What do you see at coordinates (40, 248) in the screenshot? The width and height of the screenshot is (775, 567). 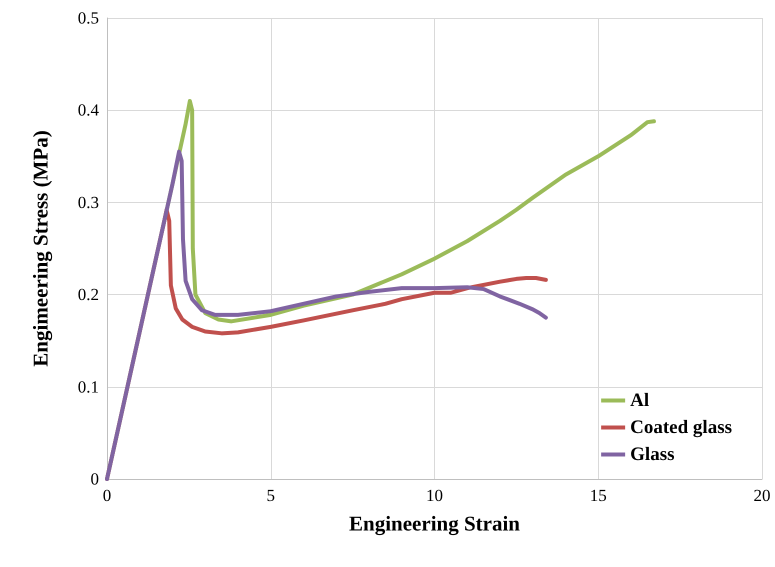 I see `y-axis-title: Engimeering Stress (MPa)` at bounding box center [40, 248].